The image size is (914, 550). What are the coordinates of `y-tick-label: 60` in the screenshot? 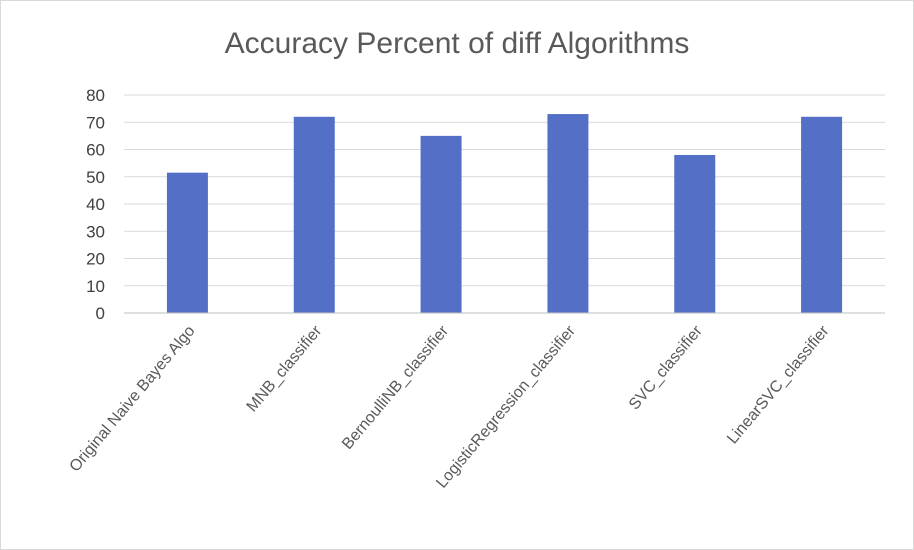 It's located at (95, 150).